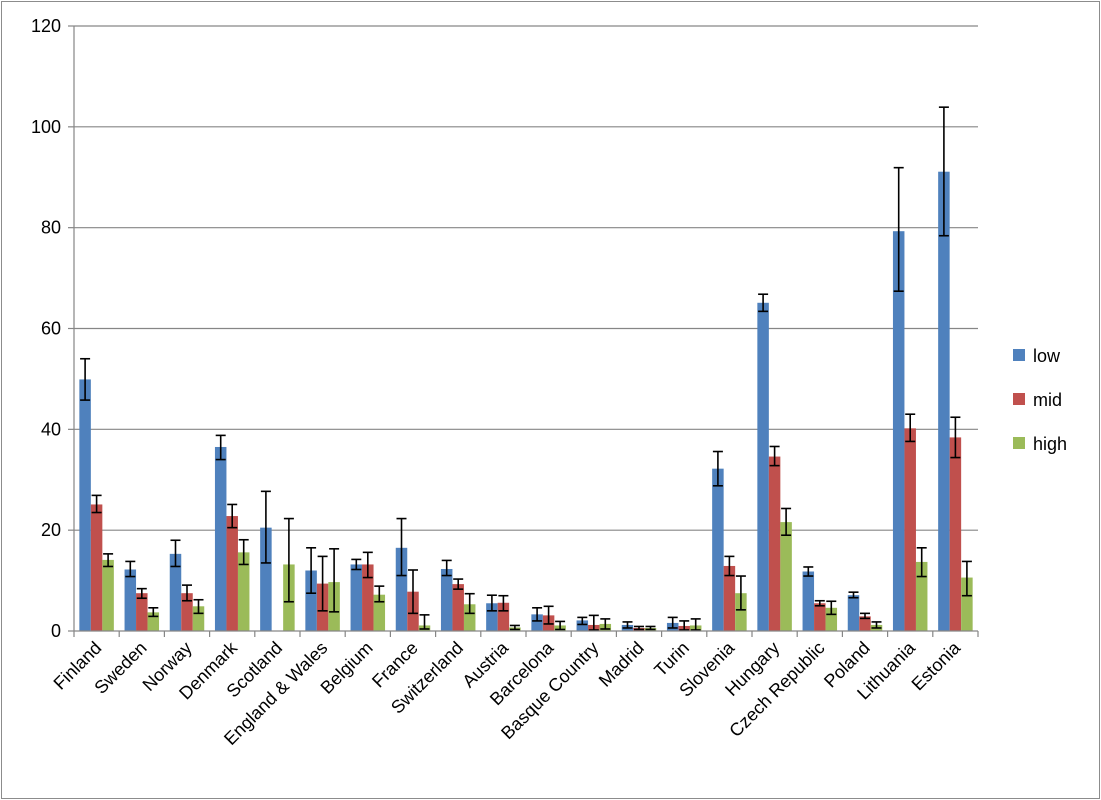  What do you see at coordinates (46, 328) in the screenshot?
I see `y-tick-labels: 0 20 40 60 80 100 120` at bounding box center [46, 328].